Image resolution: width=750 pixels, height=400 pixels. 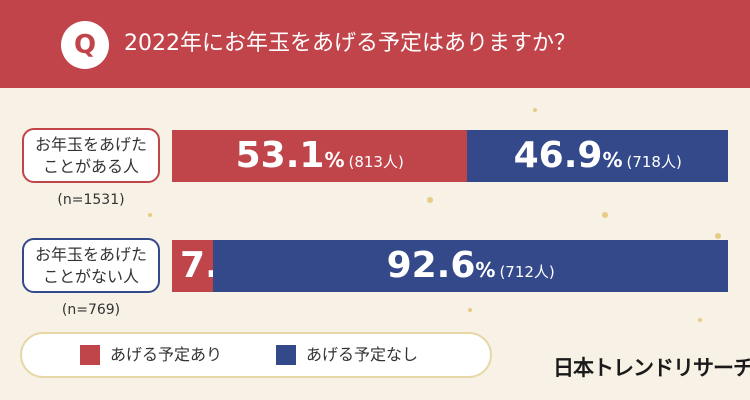 I want to click on value-label-group: 46.9% (718人), so click(x=598, y=156).